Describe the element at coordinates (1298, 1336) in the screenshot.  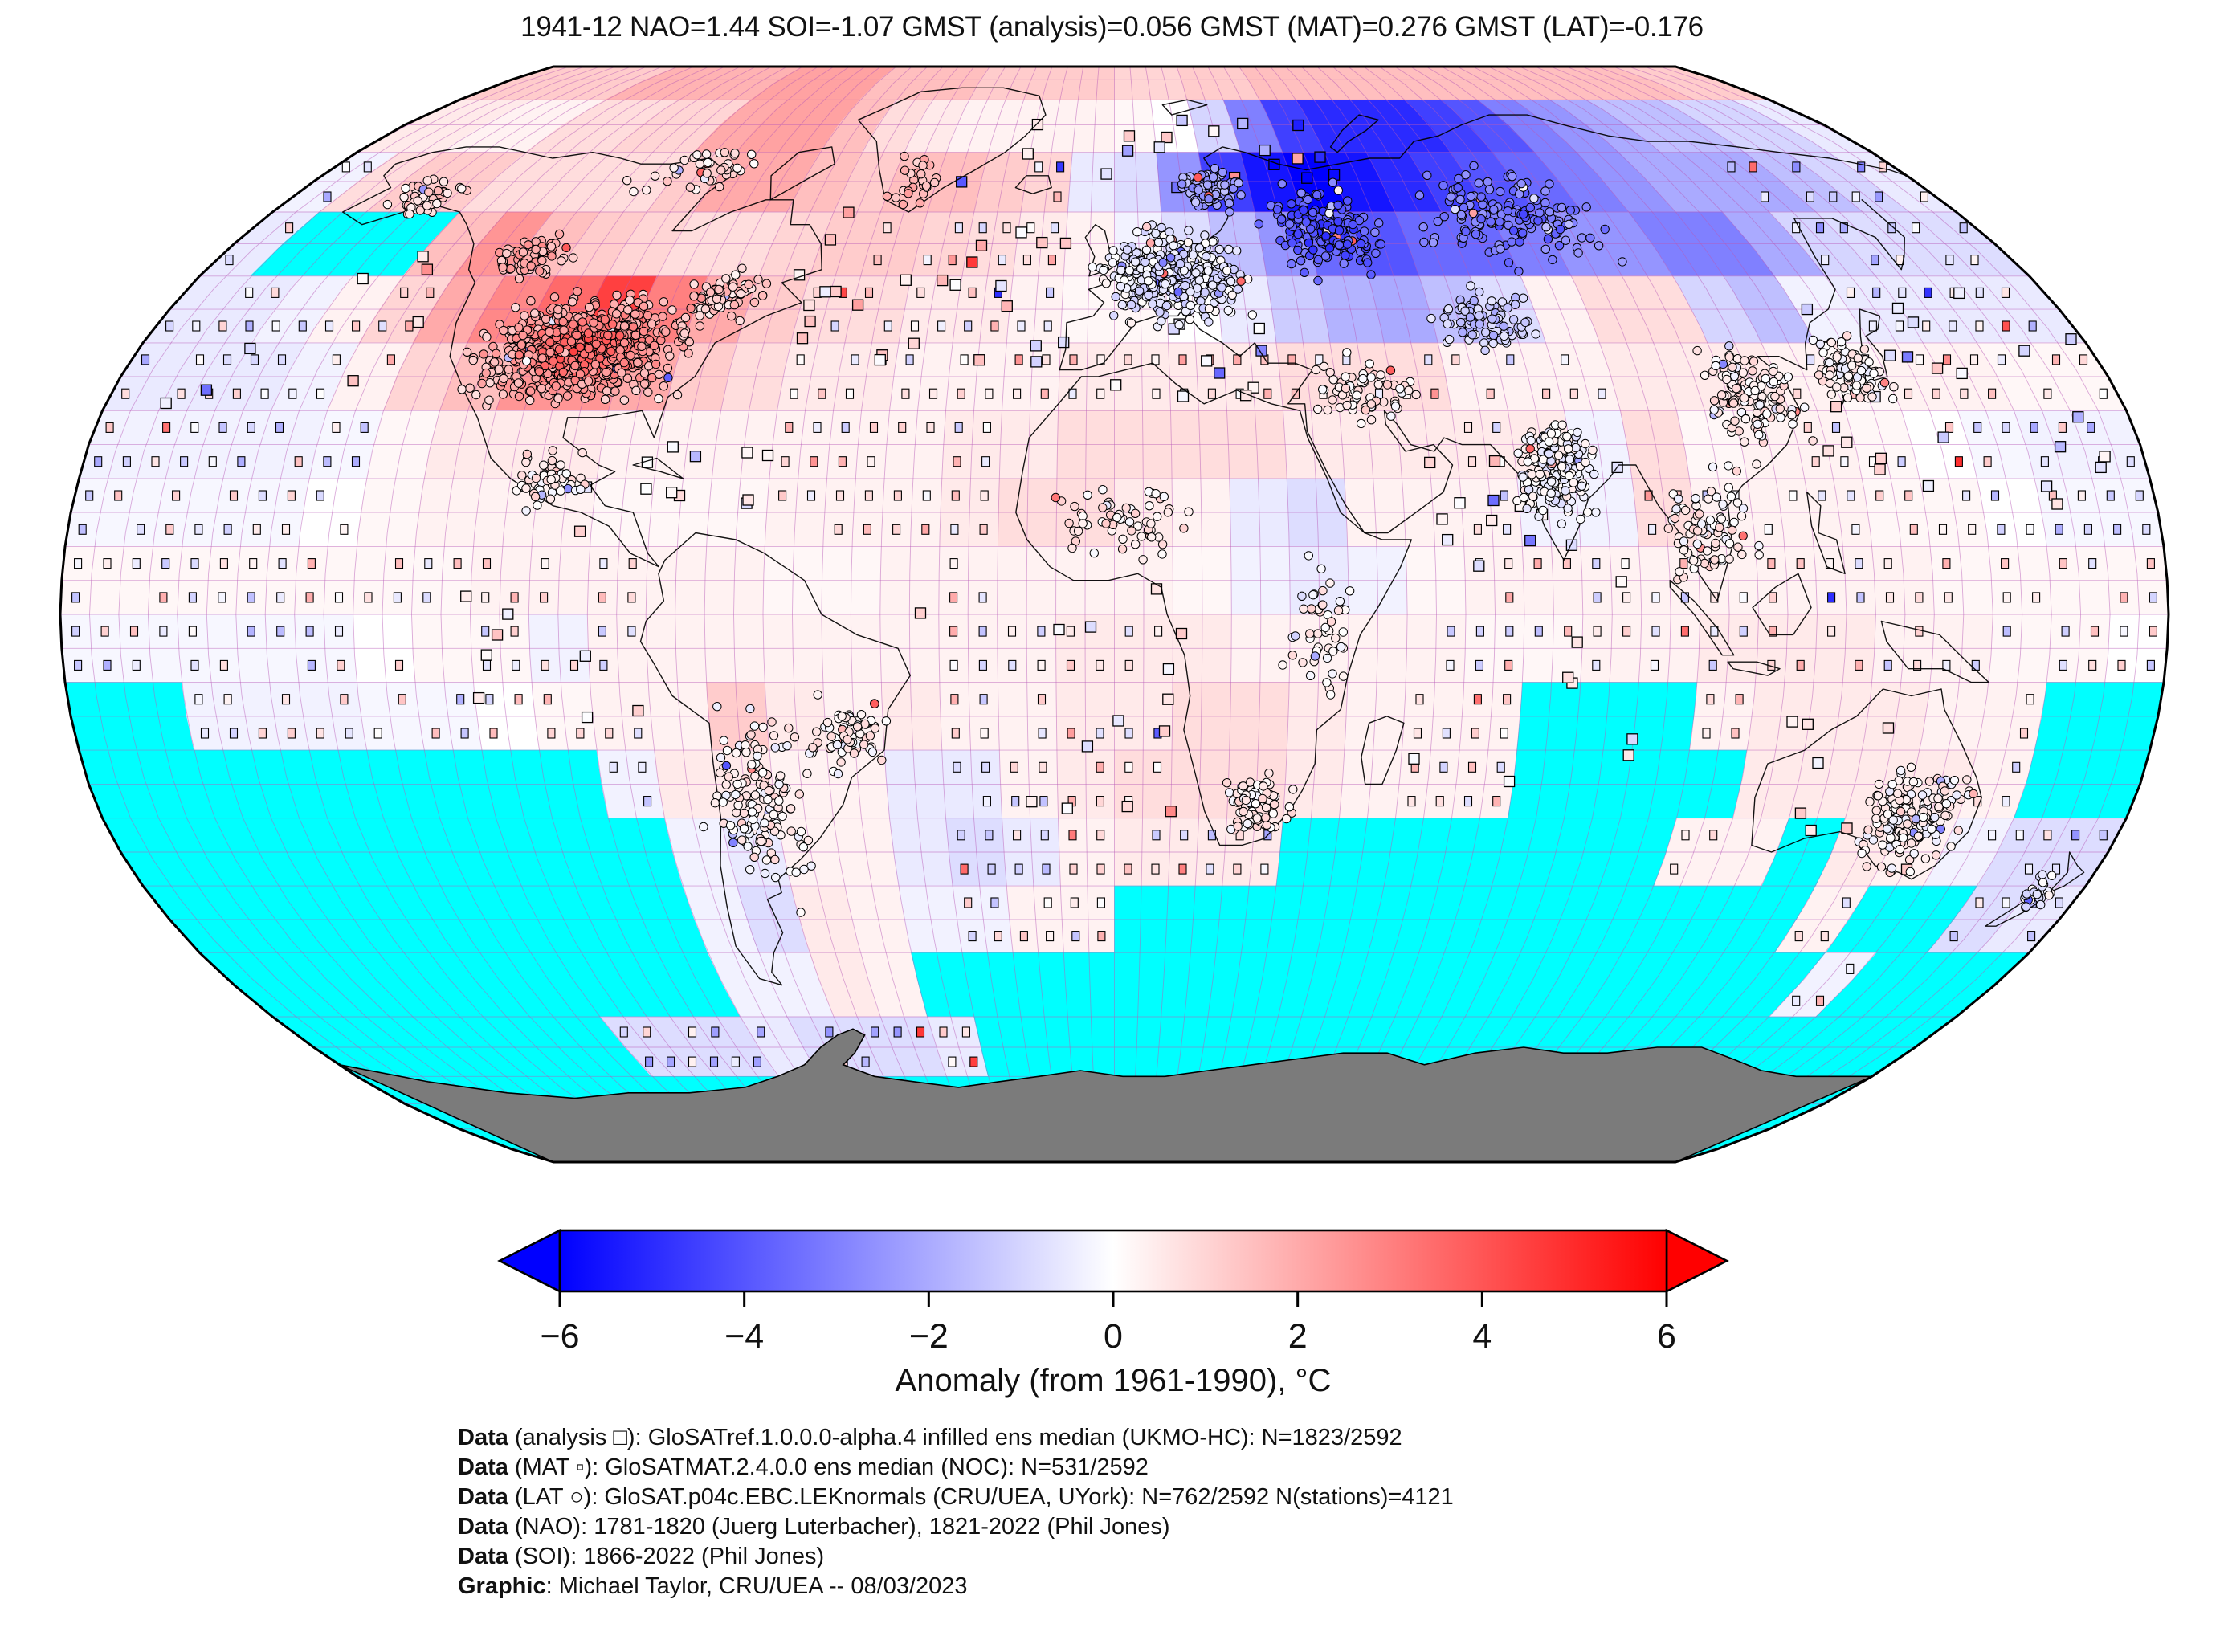
I see `colorbar-tick-label: 2` at that location.